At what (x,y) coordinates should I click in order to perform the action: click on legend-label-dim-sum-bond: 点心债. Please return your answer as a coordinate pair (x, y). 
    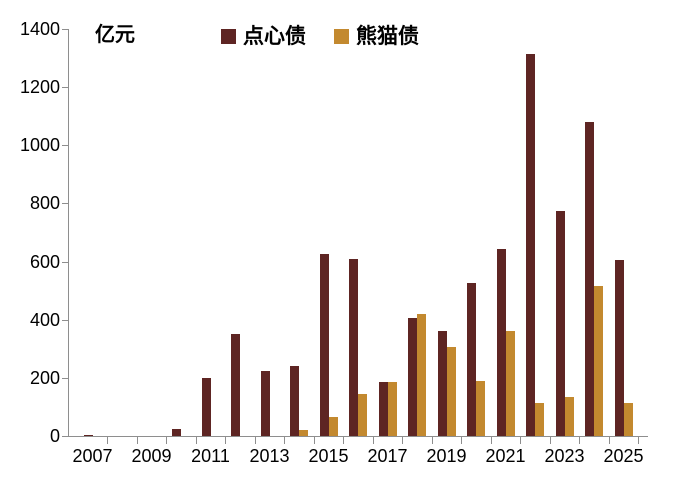
    Looking at the image, I should click on (274, 36).